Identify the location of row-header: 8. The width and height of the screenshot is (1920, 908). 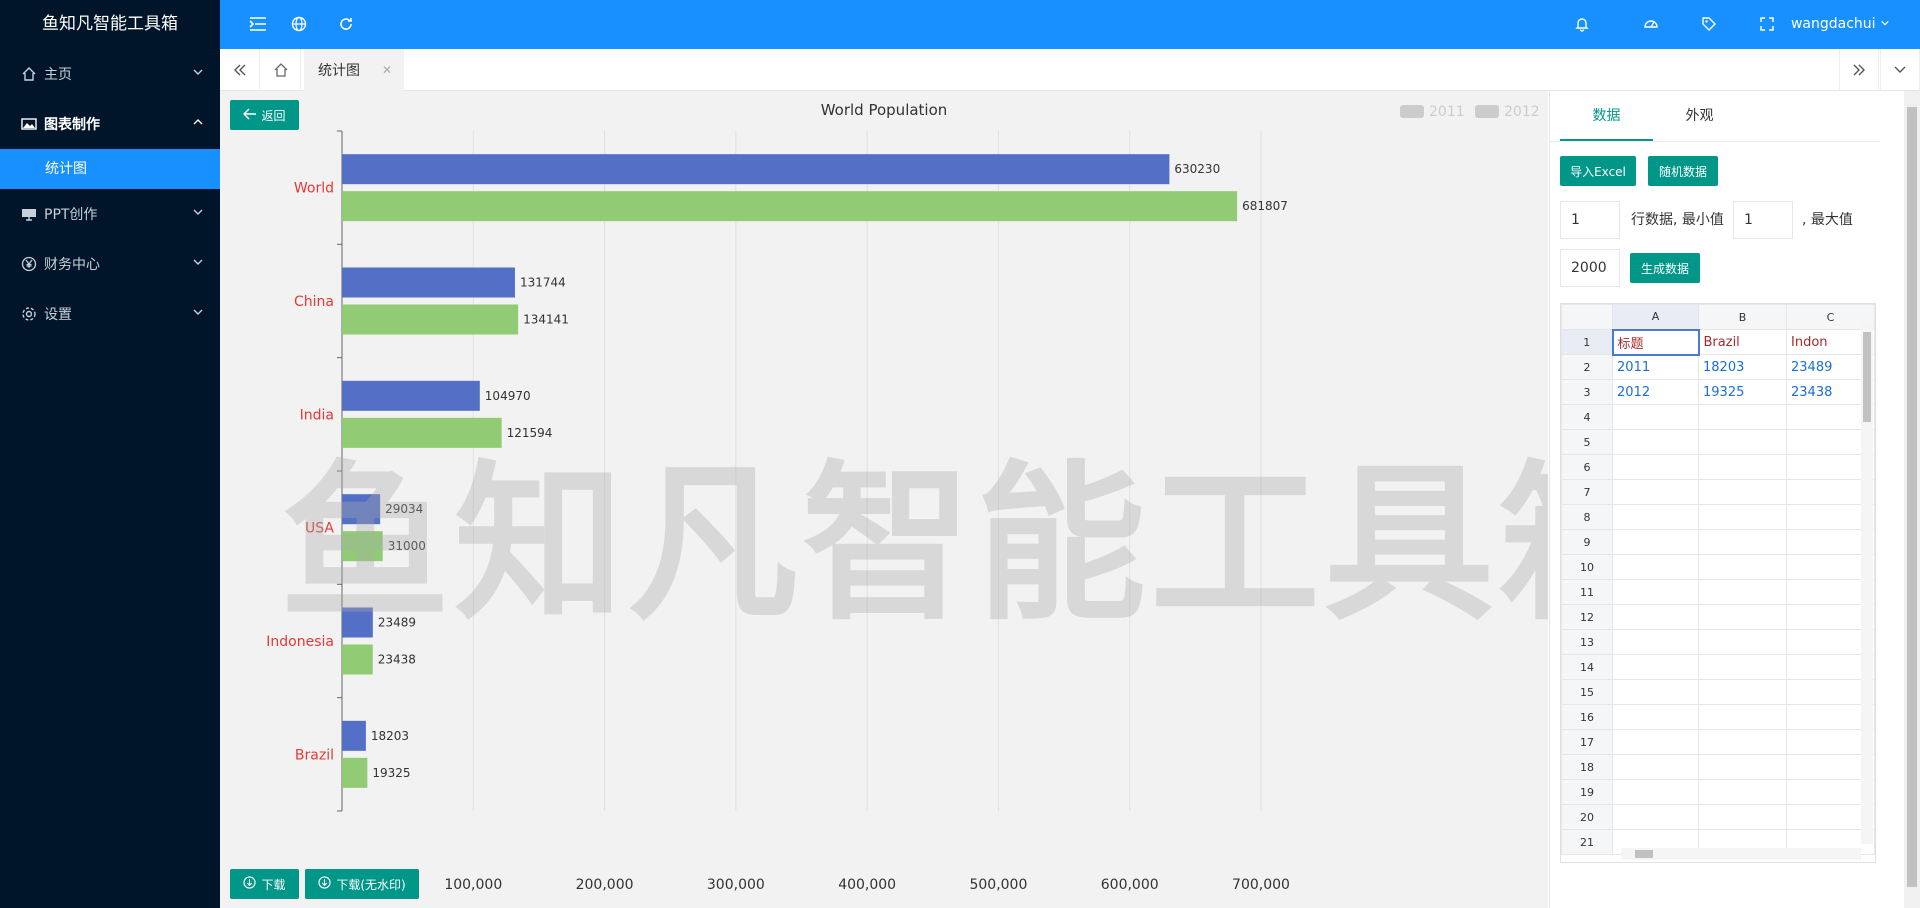
(1587, 517).